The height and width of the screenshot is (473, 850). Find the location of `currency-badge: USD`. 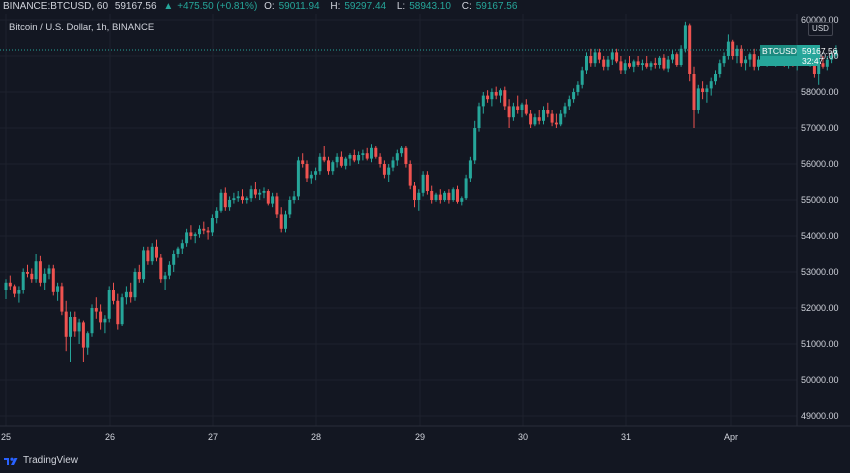

currency-badge: USD is located at coordinates (820, 29).